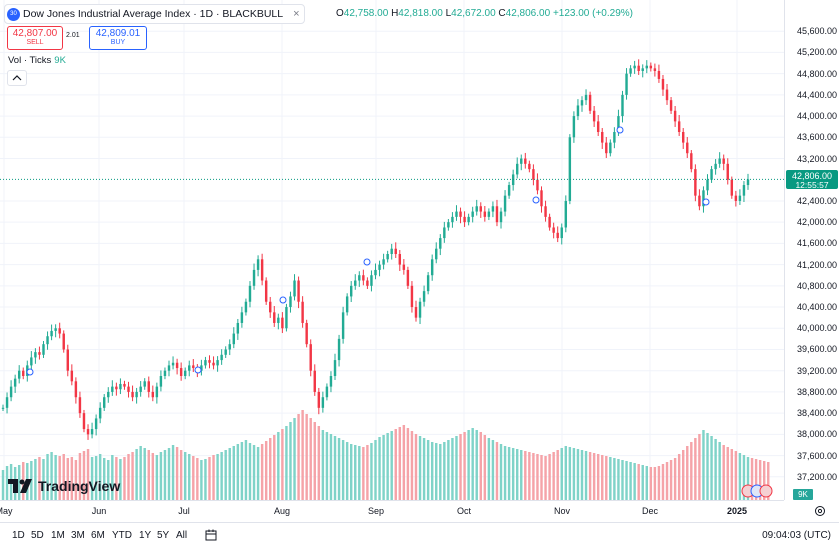 The height and width of the screenshot is (551, 839). I want to click on collapse-legend-button, so click(17, 78).